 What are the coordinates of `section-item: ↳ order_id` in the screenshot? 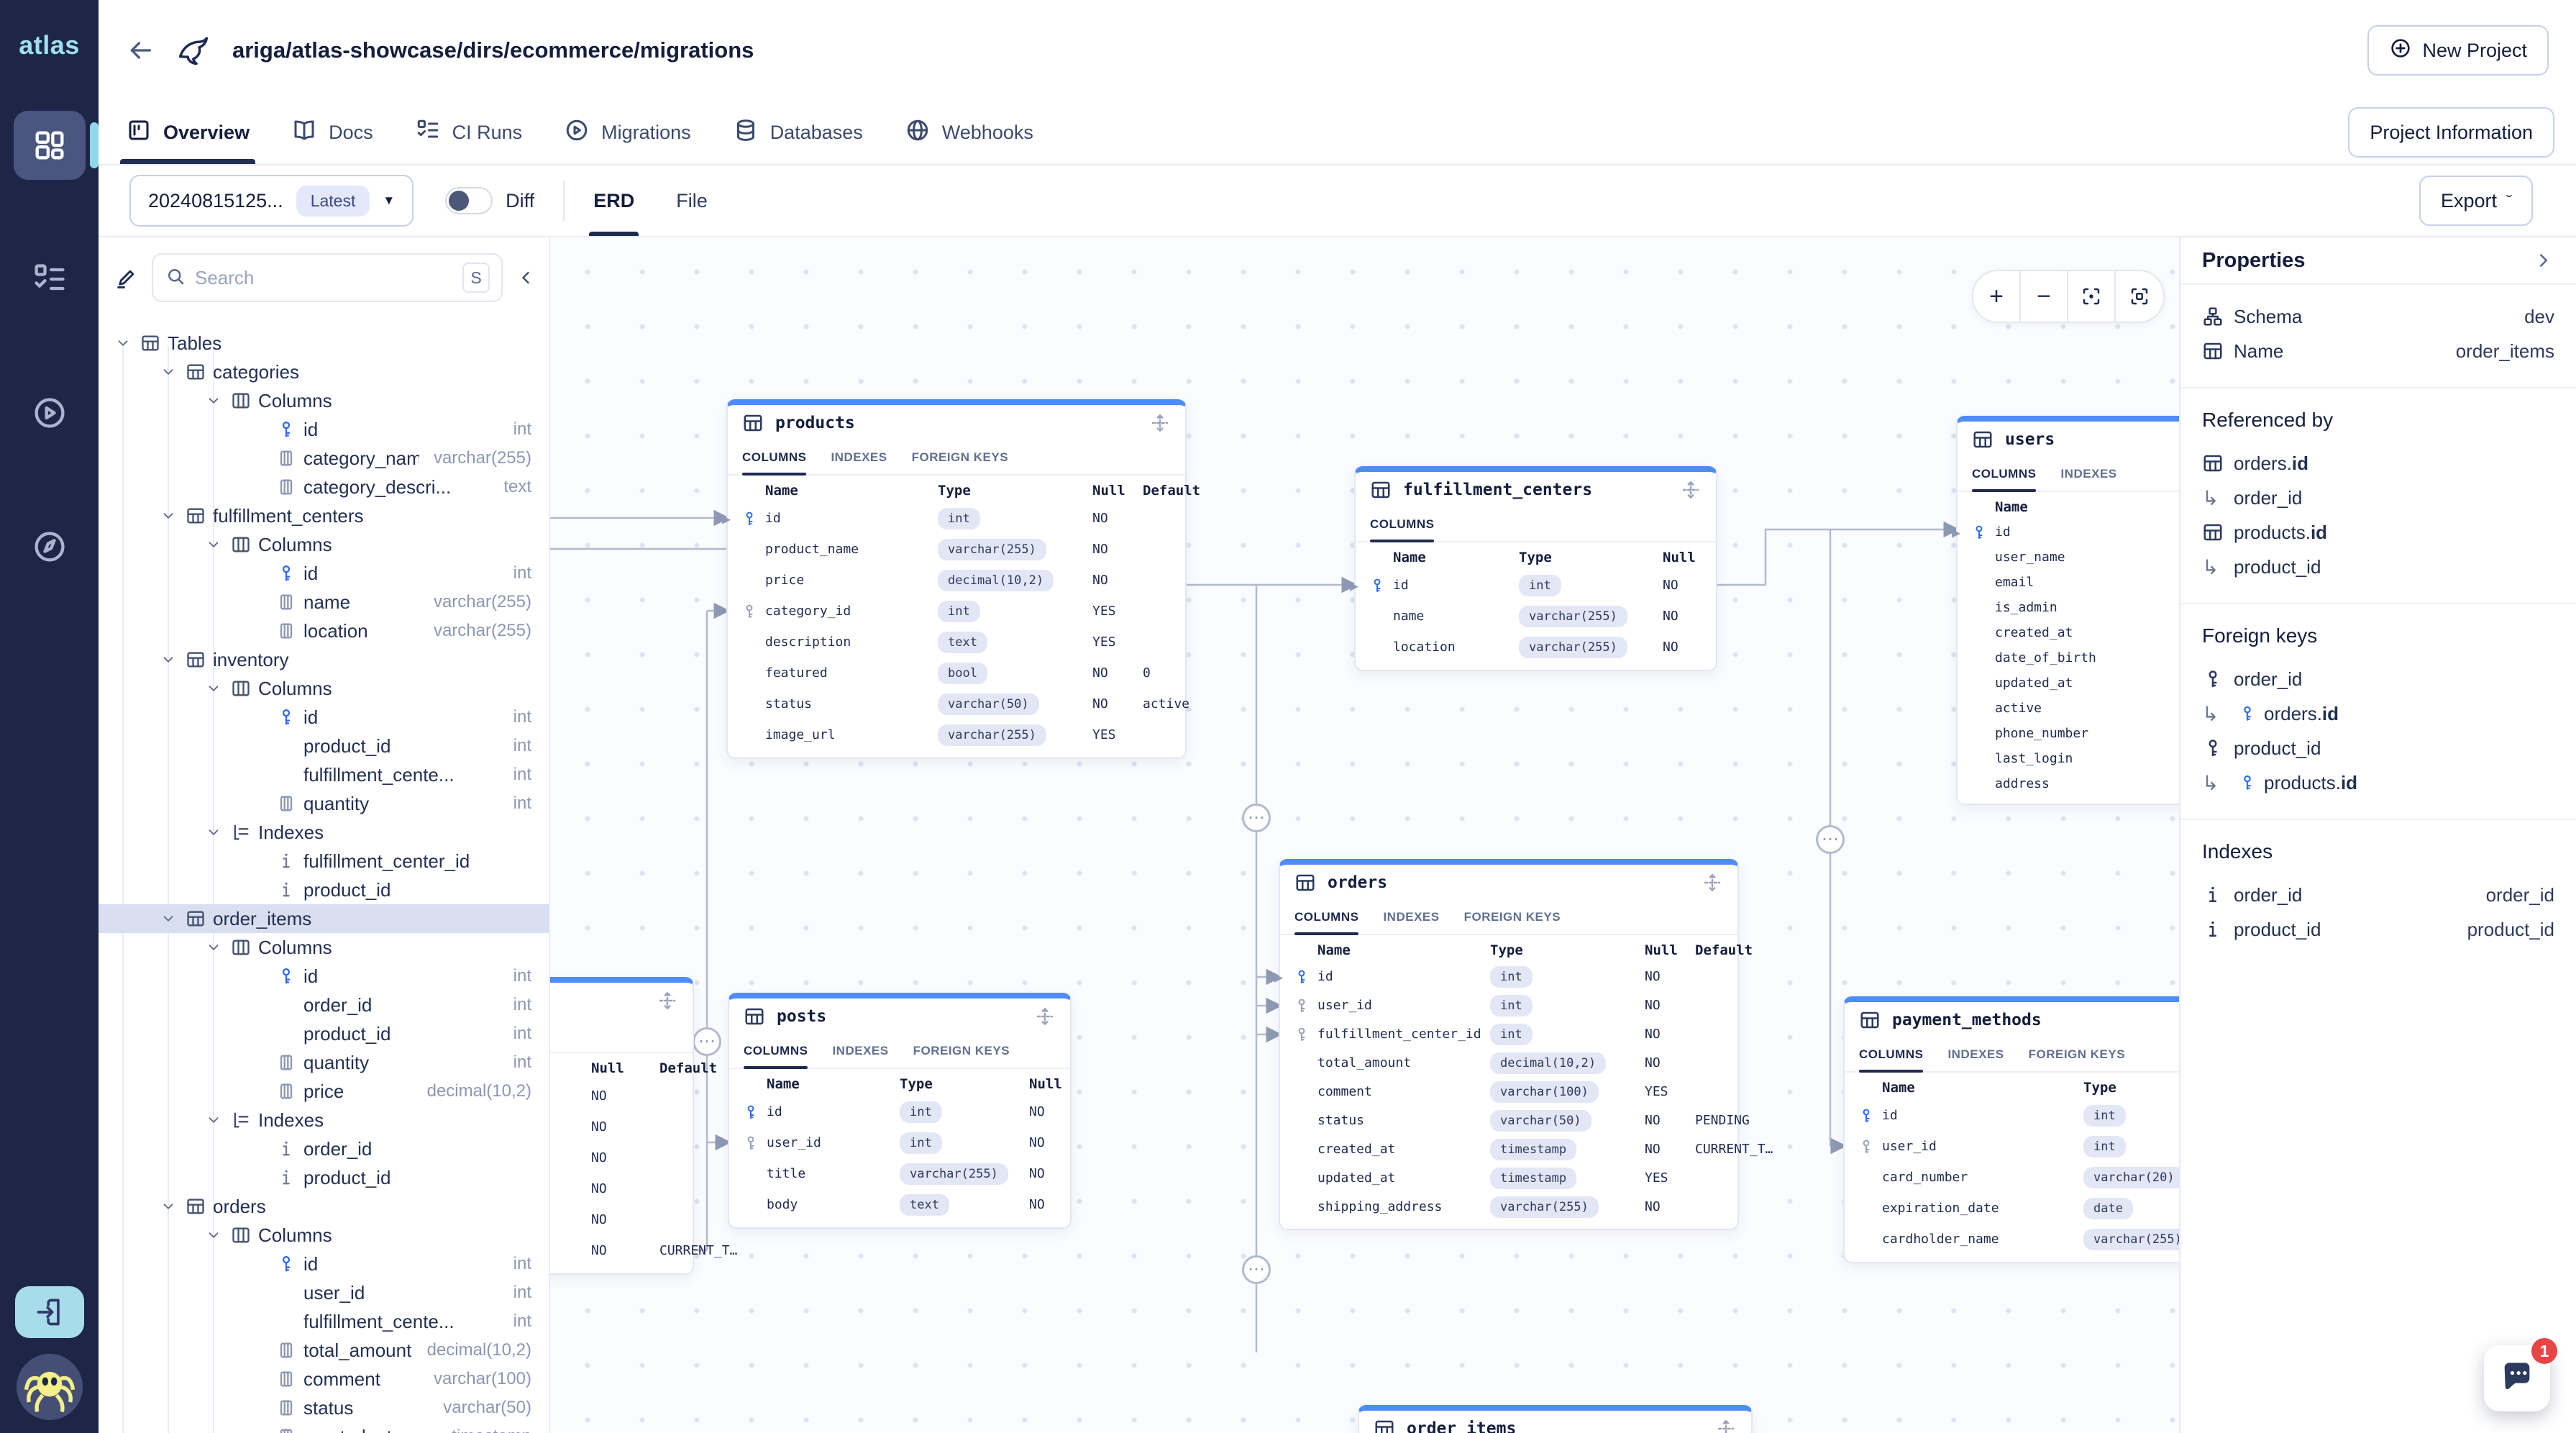 It's located at (2252, 497).